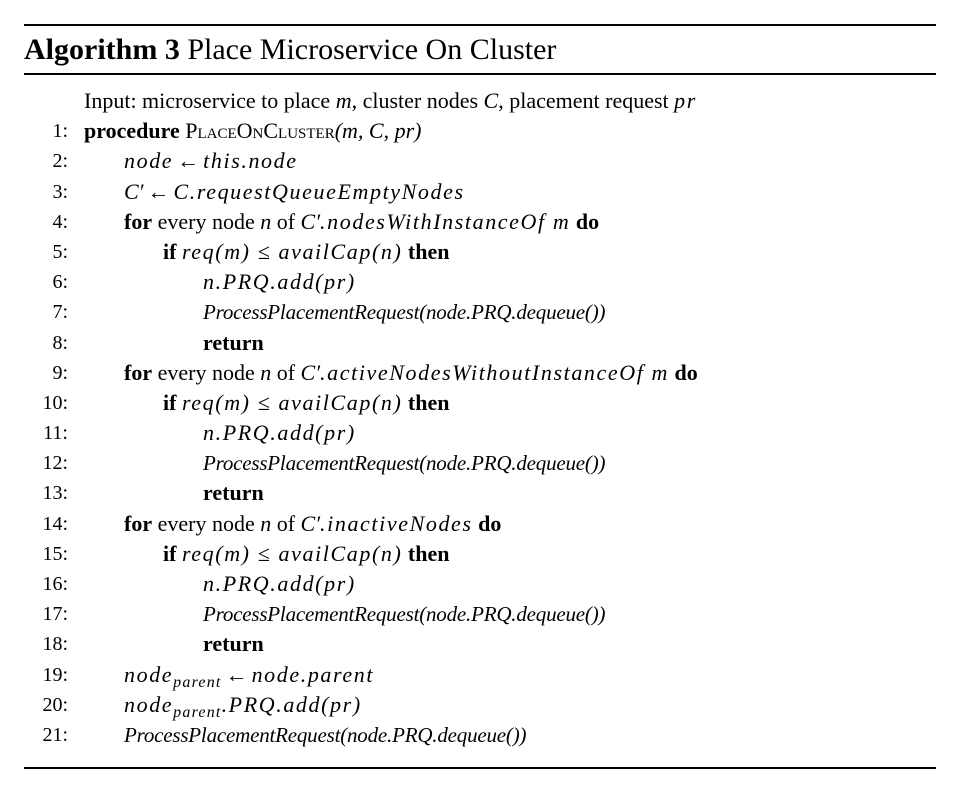 Image resolution: width=960 pixels, height=800 pixels. I want to click on code-line-3: 3: C′ ← C.requestQueueEmptyNodes, so click(480, 192).